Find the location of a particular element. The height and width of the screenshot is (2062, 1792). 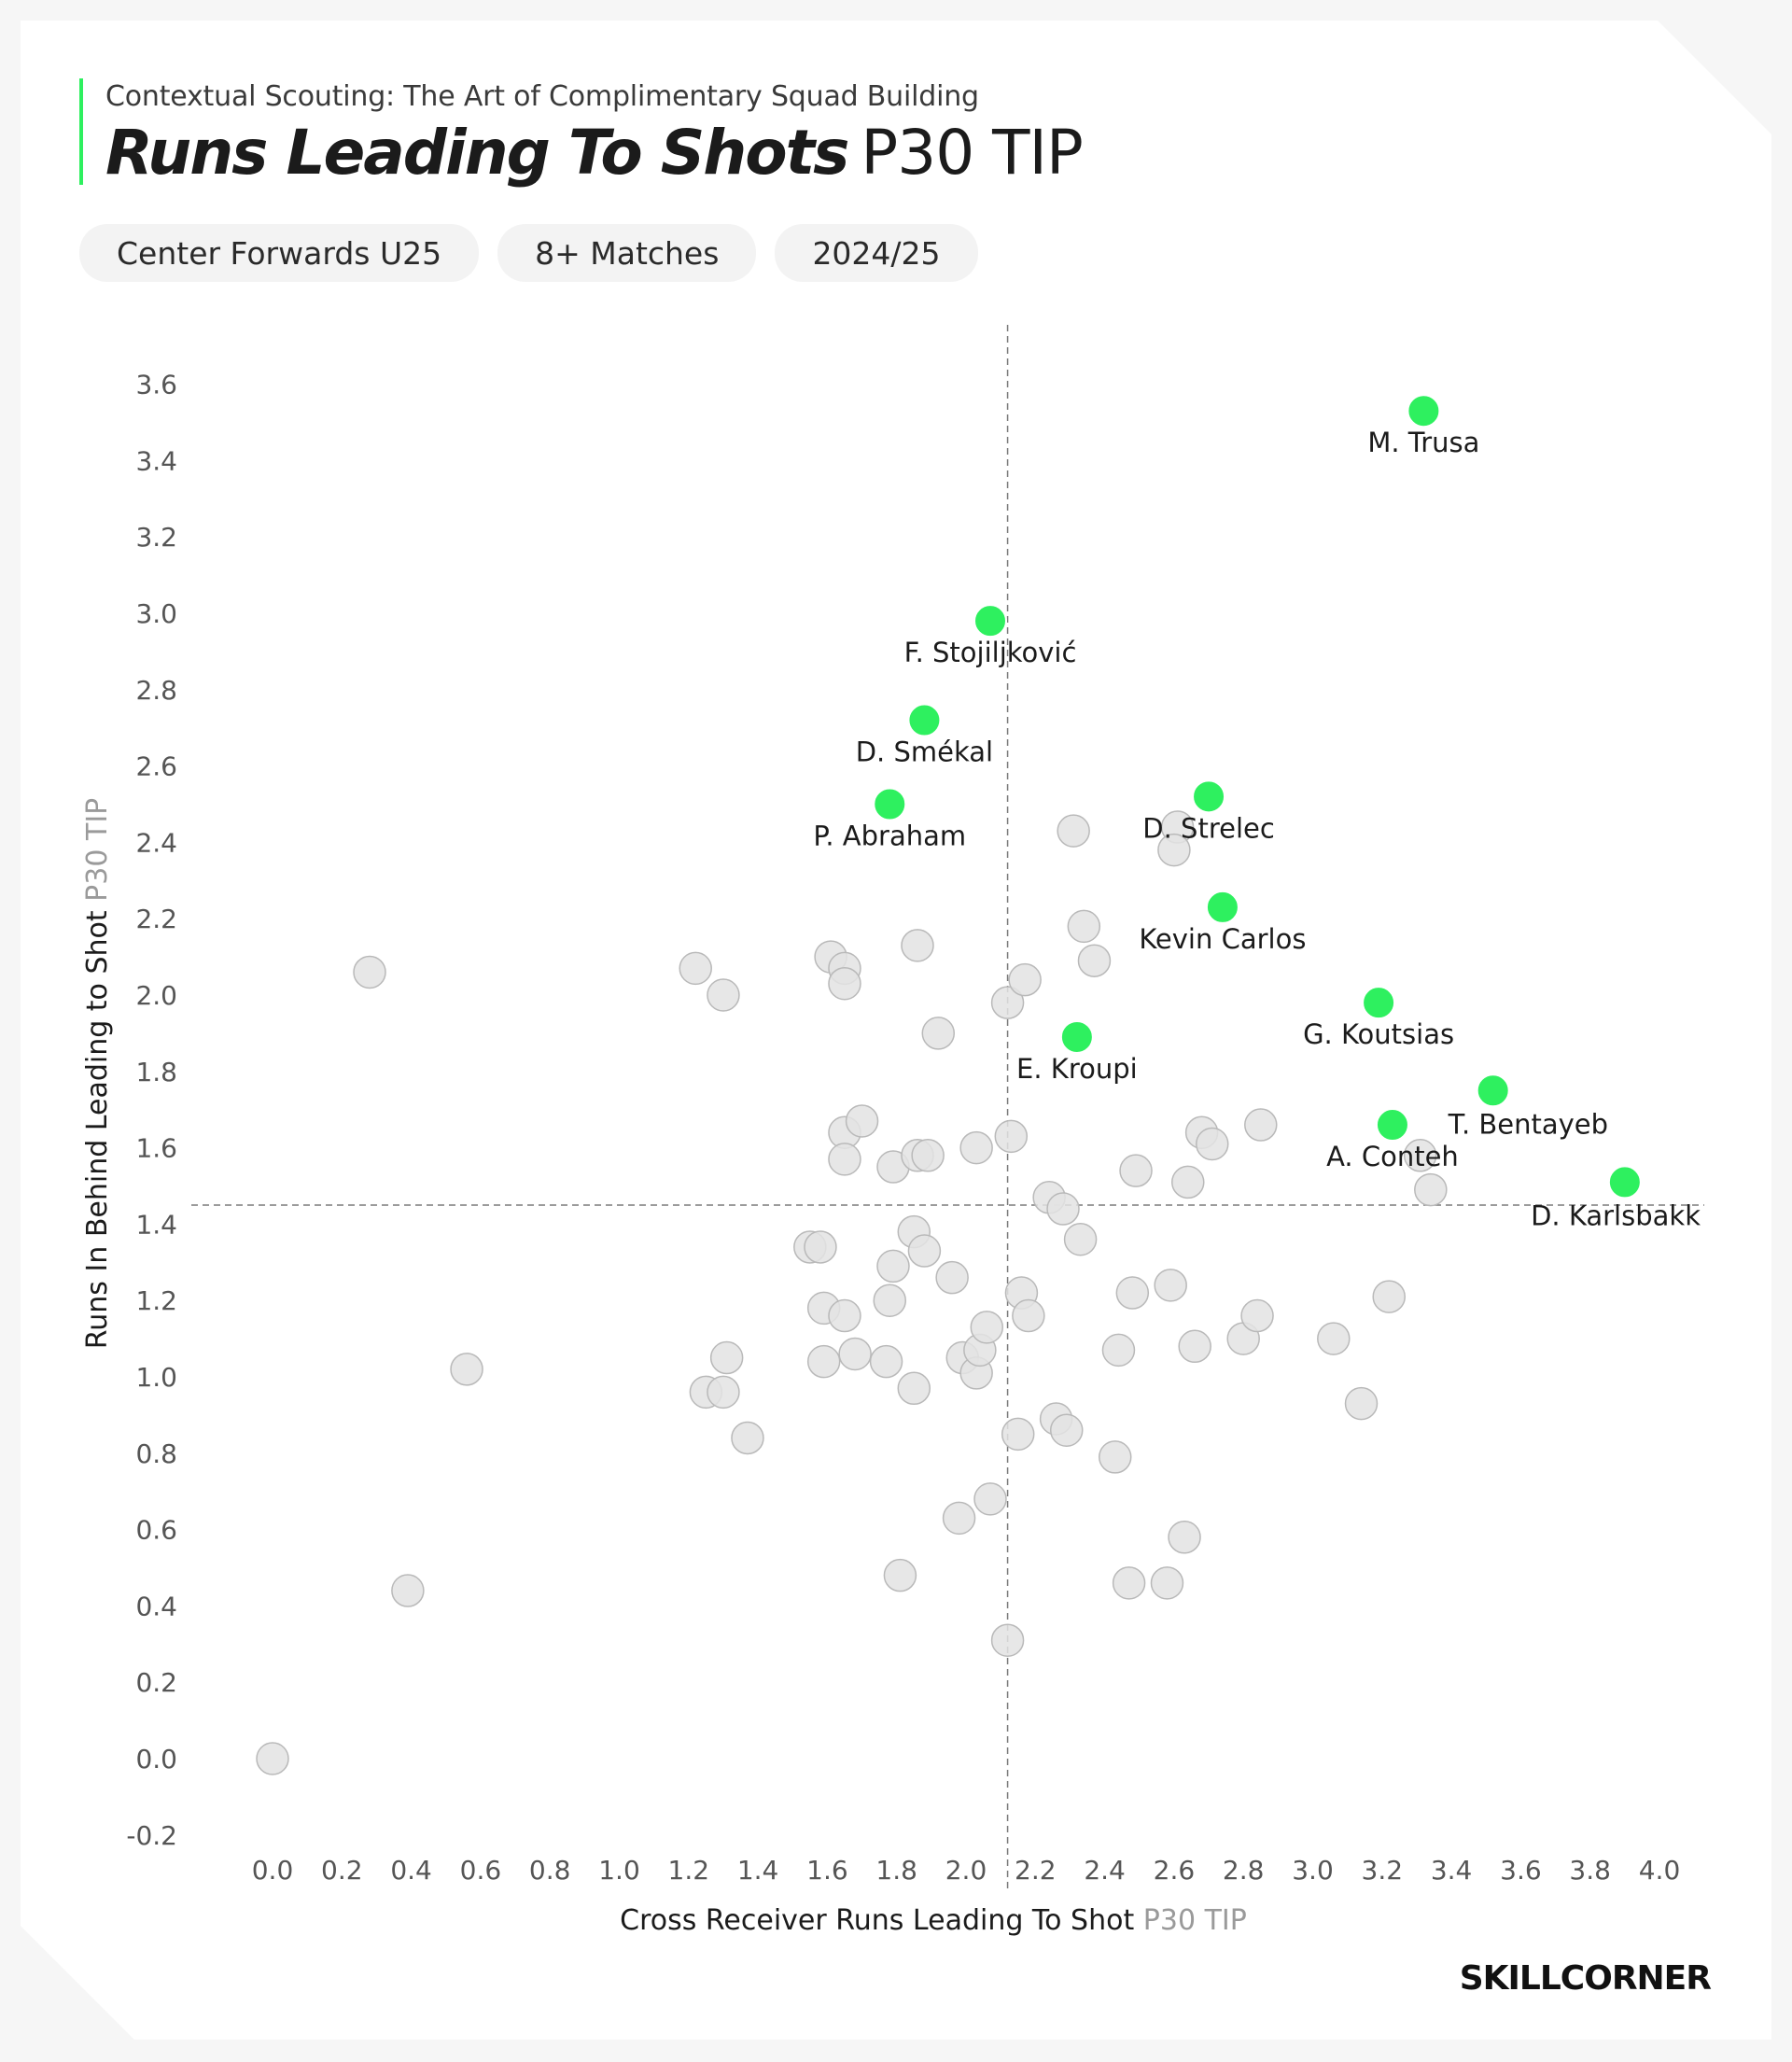

y-tick-label: 2.4 is located at coordinates (156, 842).